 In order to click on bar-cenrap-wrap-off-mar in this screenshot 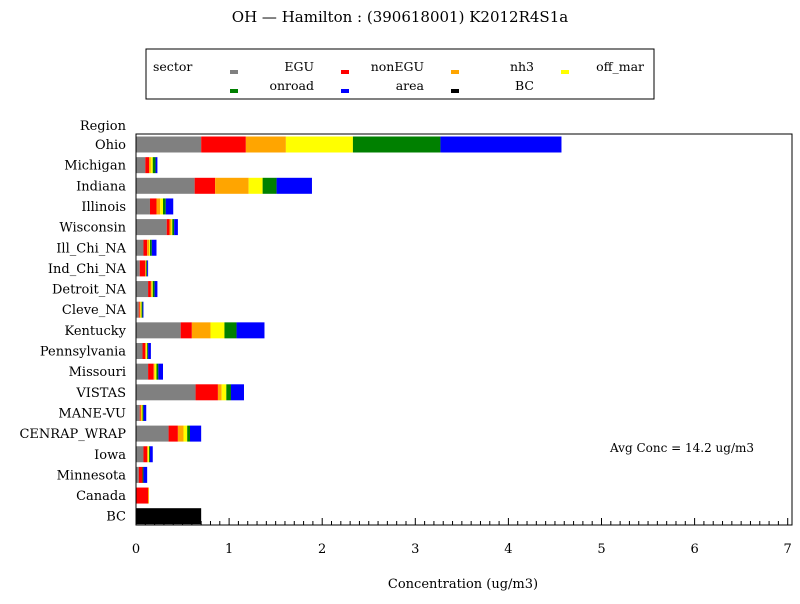, I will do `click(185, 433)`.